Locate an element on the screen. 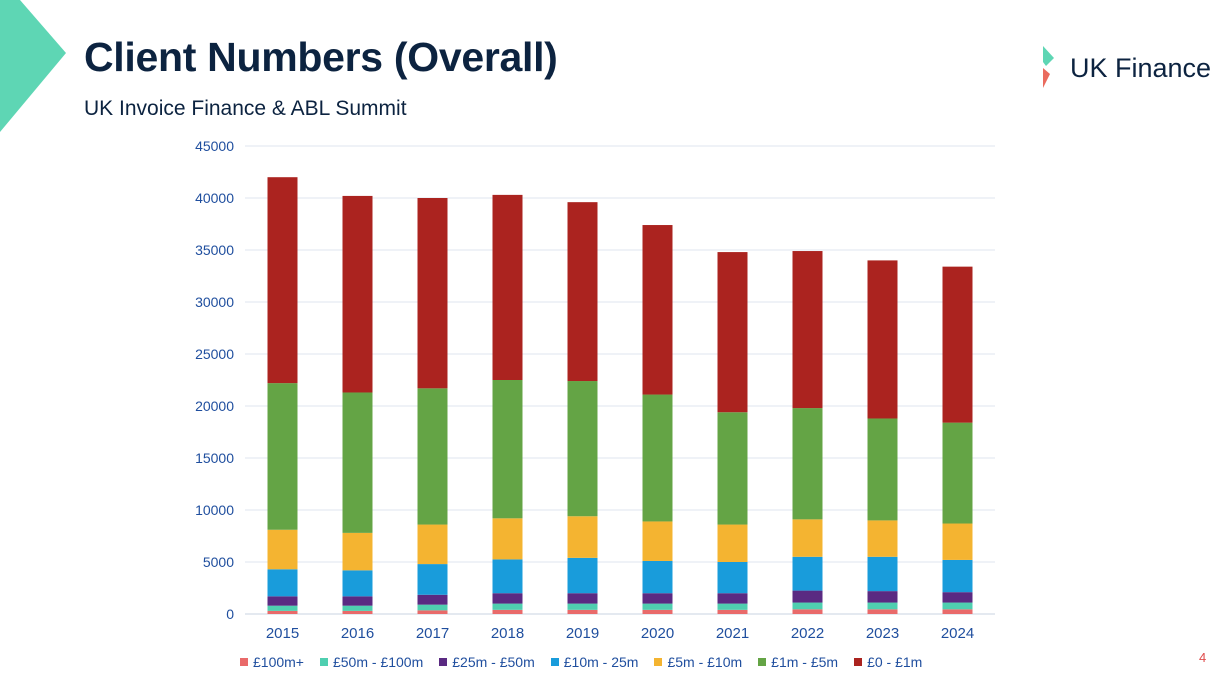  x-tick-label: 2020 is located at coordinates (657, 633).